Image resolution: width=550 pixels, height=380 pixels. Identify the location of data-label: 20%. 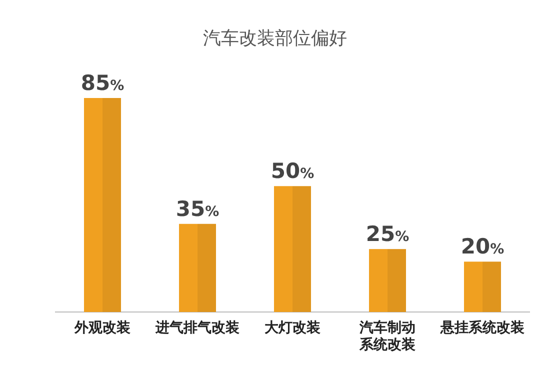
(482, 246).